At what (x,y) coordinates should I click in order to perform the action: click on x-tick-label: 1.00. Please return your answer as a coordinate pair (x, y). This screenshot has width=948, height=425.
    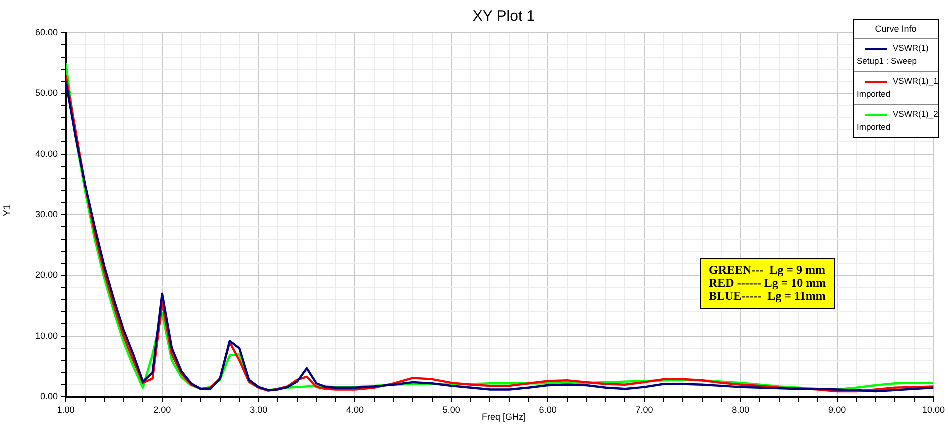
    Looking at the image, I should click on (66, 409).